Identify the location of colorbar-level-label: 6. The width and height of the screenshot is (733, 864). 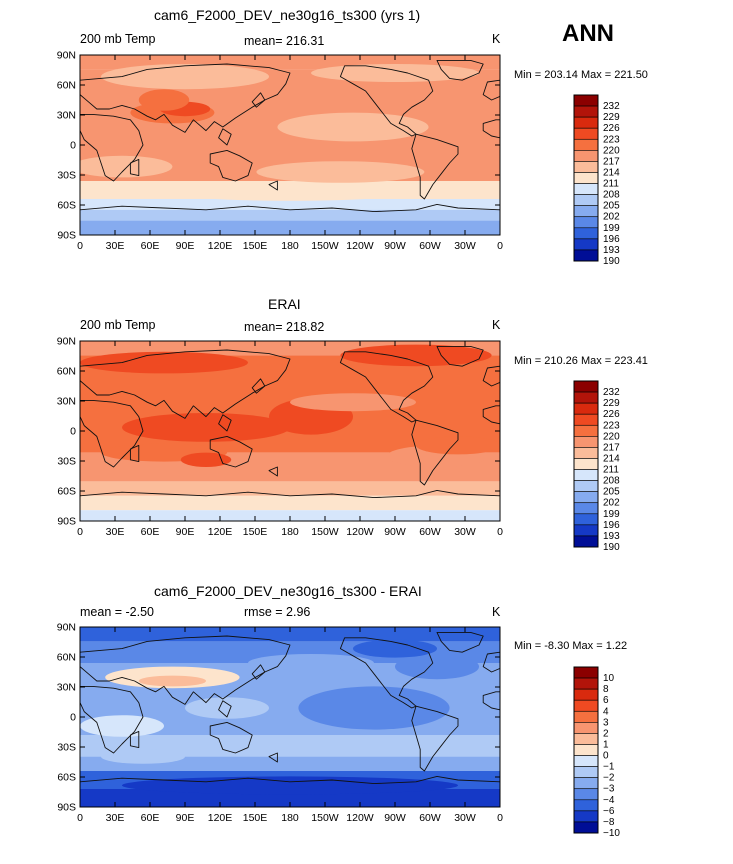
(606, 700).